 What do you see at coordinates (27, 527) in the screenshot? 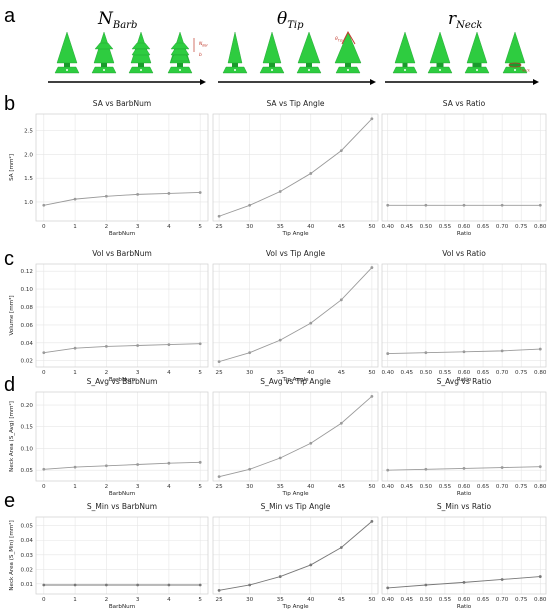
I see `y-tick-label: 0.05` at bounding box center [27, 527].